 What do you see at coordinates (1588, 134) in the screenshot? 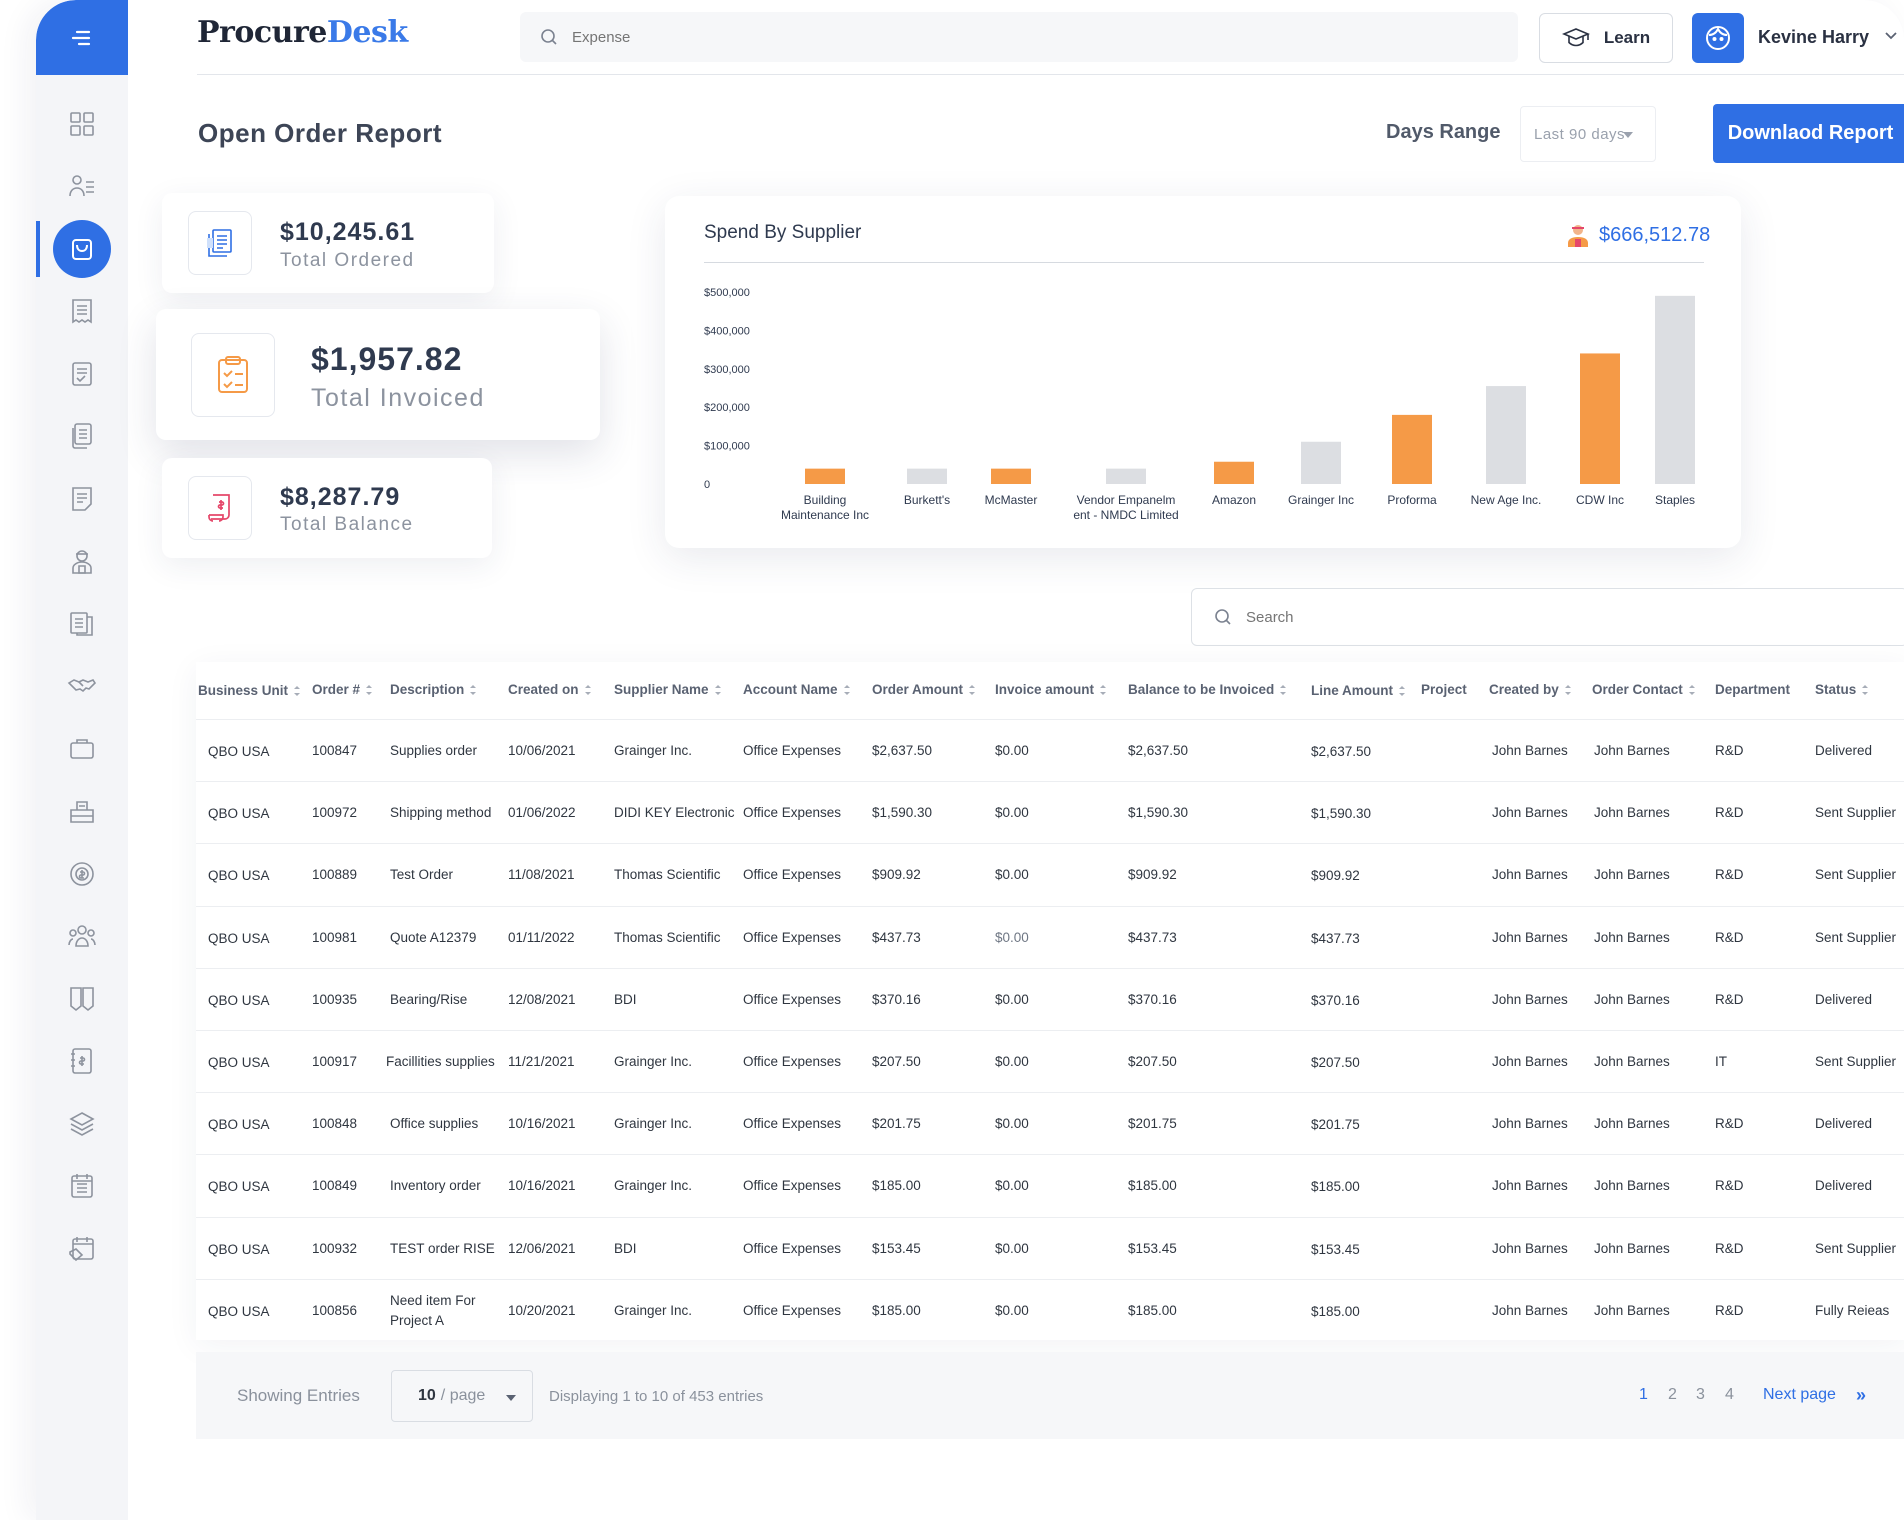
I see `days-range-select: Last 90 days` at bounding box center [1588, 134].